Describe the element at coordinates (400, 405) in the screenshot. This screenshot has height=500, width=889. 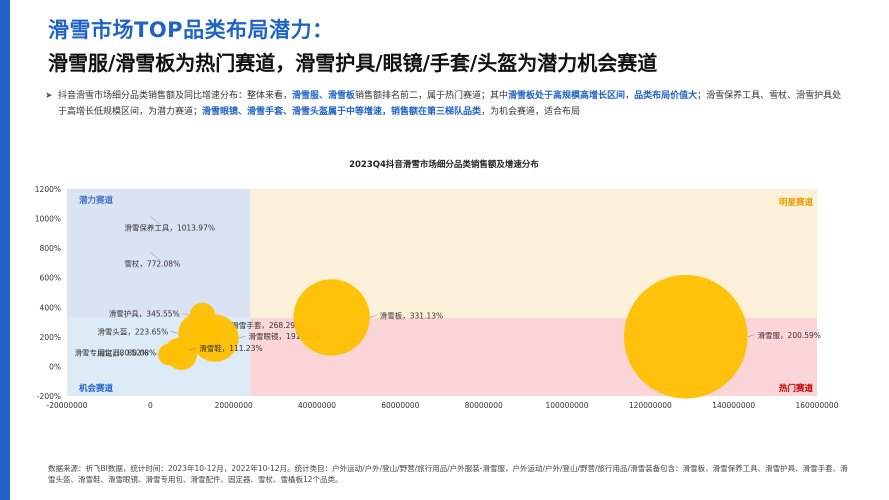
I see `x-tick-label: 60000000` at that location.